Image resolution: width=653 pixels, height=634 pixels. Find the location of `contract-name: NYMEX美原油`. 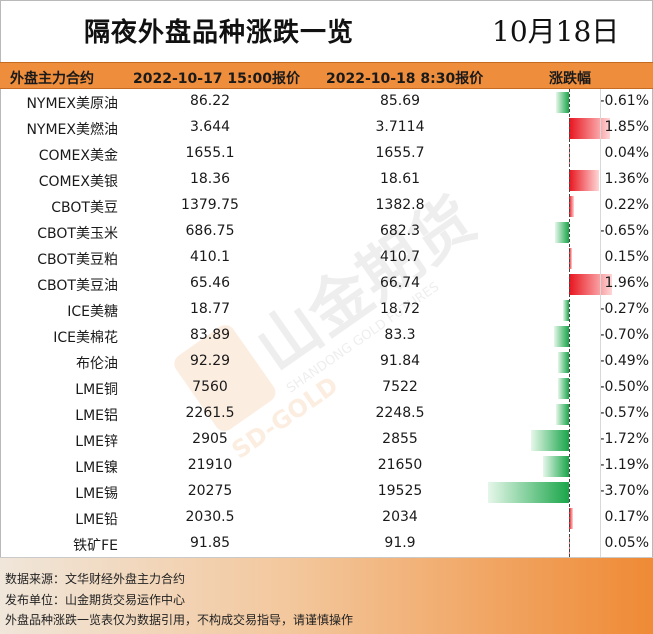

contract-name: NYMEX美原油 is located at coordinates (72, 104).